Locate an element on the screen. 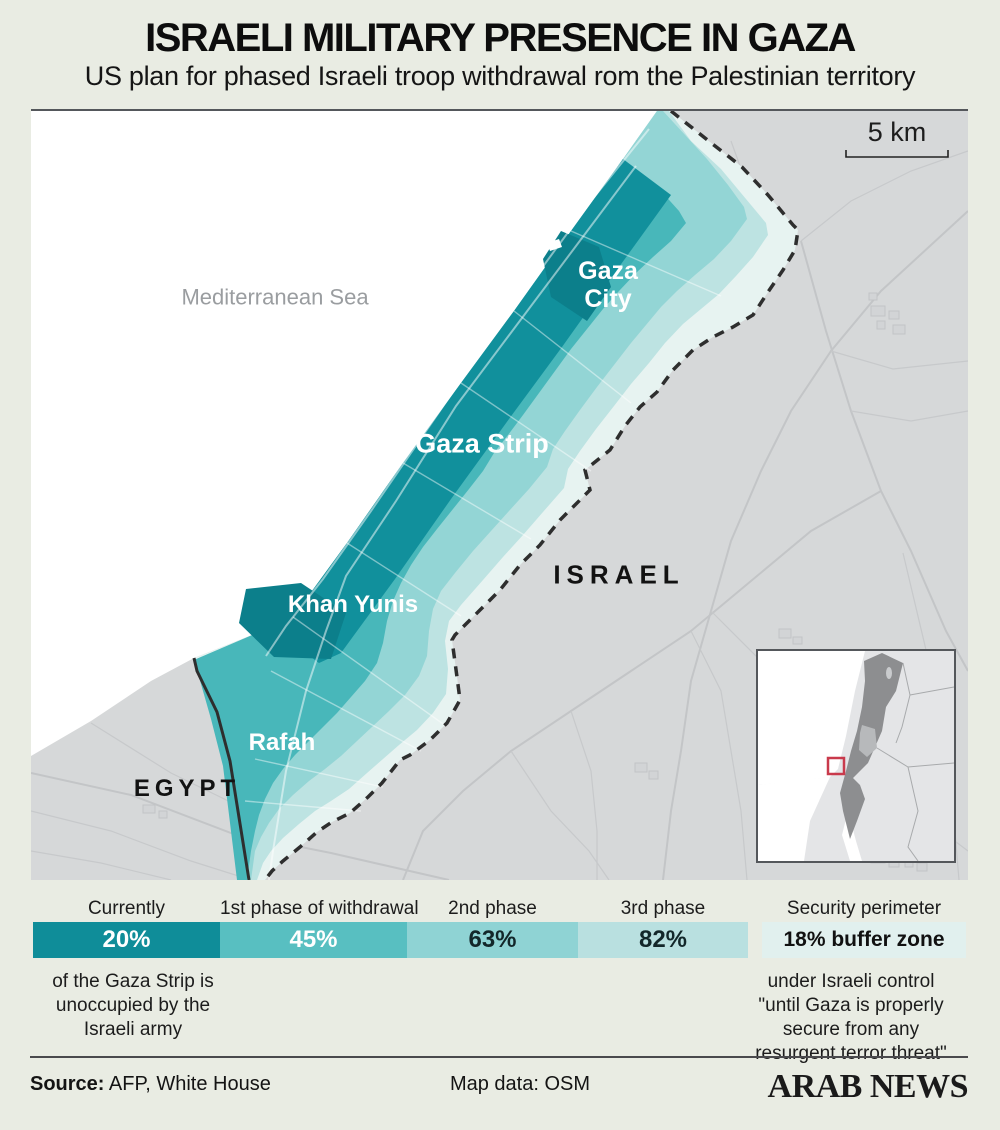  footer-divider is located at coordinates (499, 1057).